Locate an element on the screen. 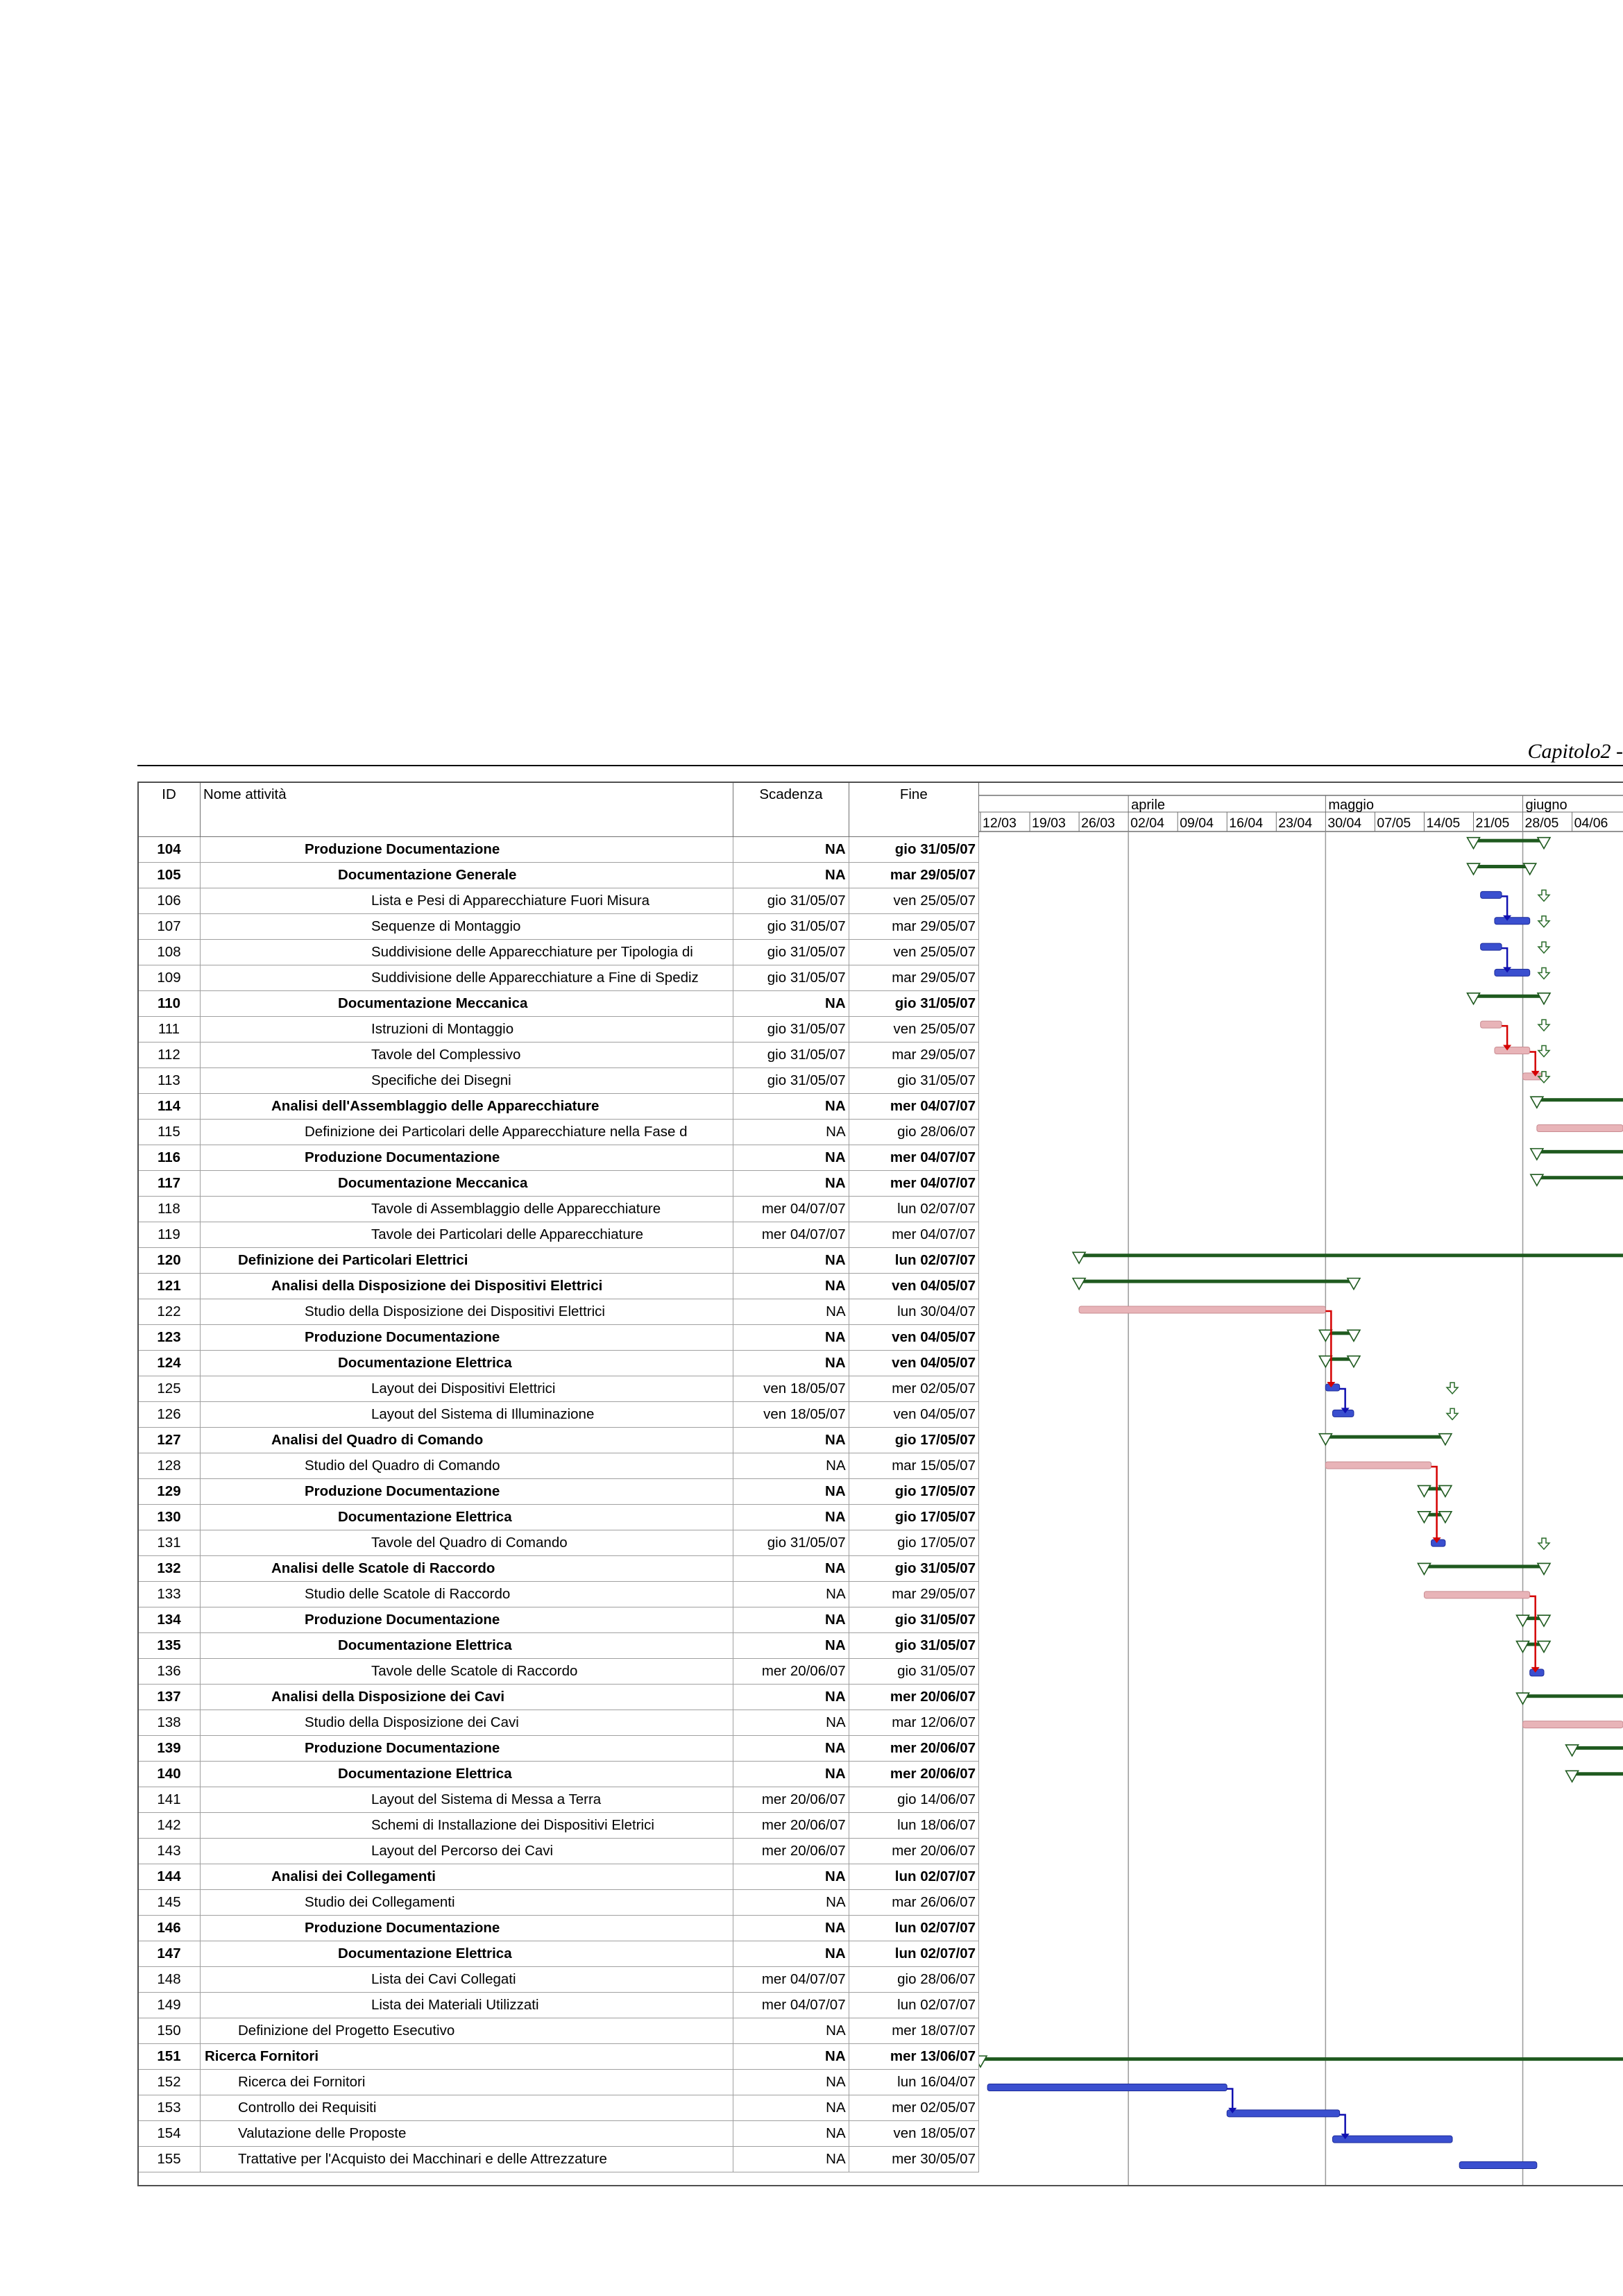 This screenshot has width=1623, height=2296. task-end: gio 17/05/07 is located at coordinates (914, 1492).